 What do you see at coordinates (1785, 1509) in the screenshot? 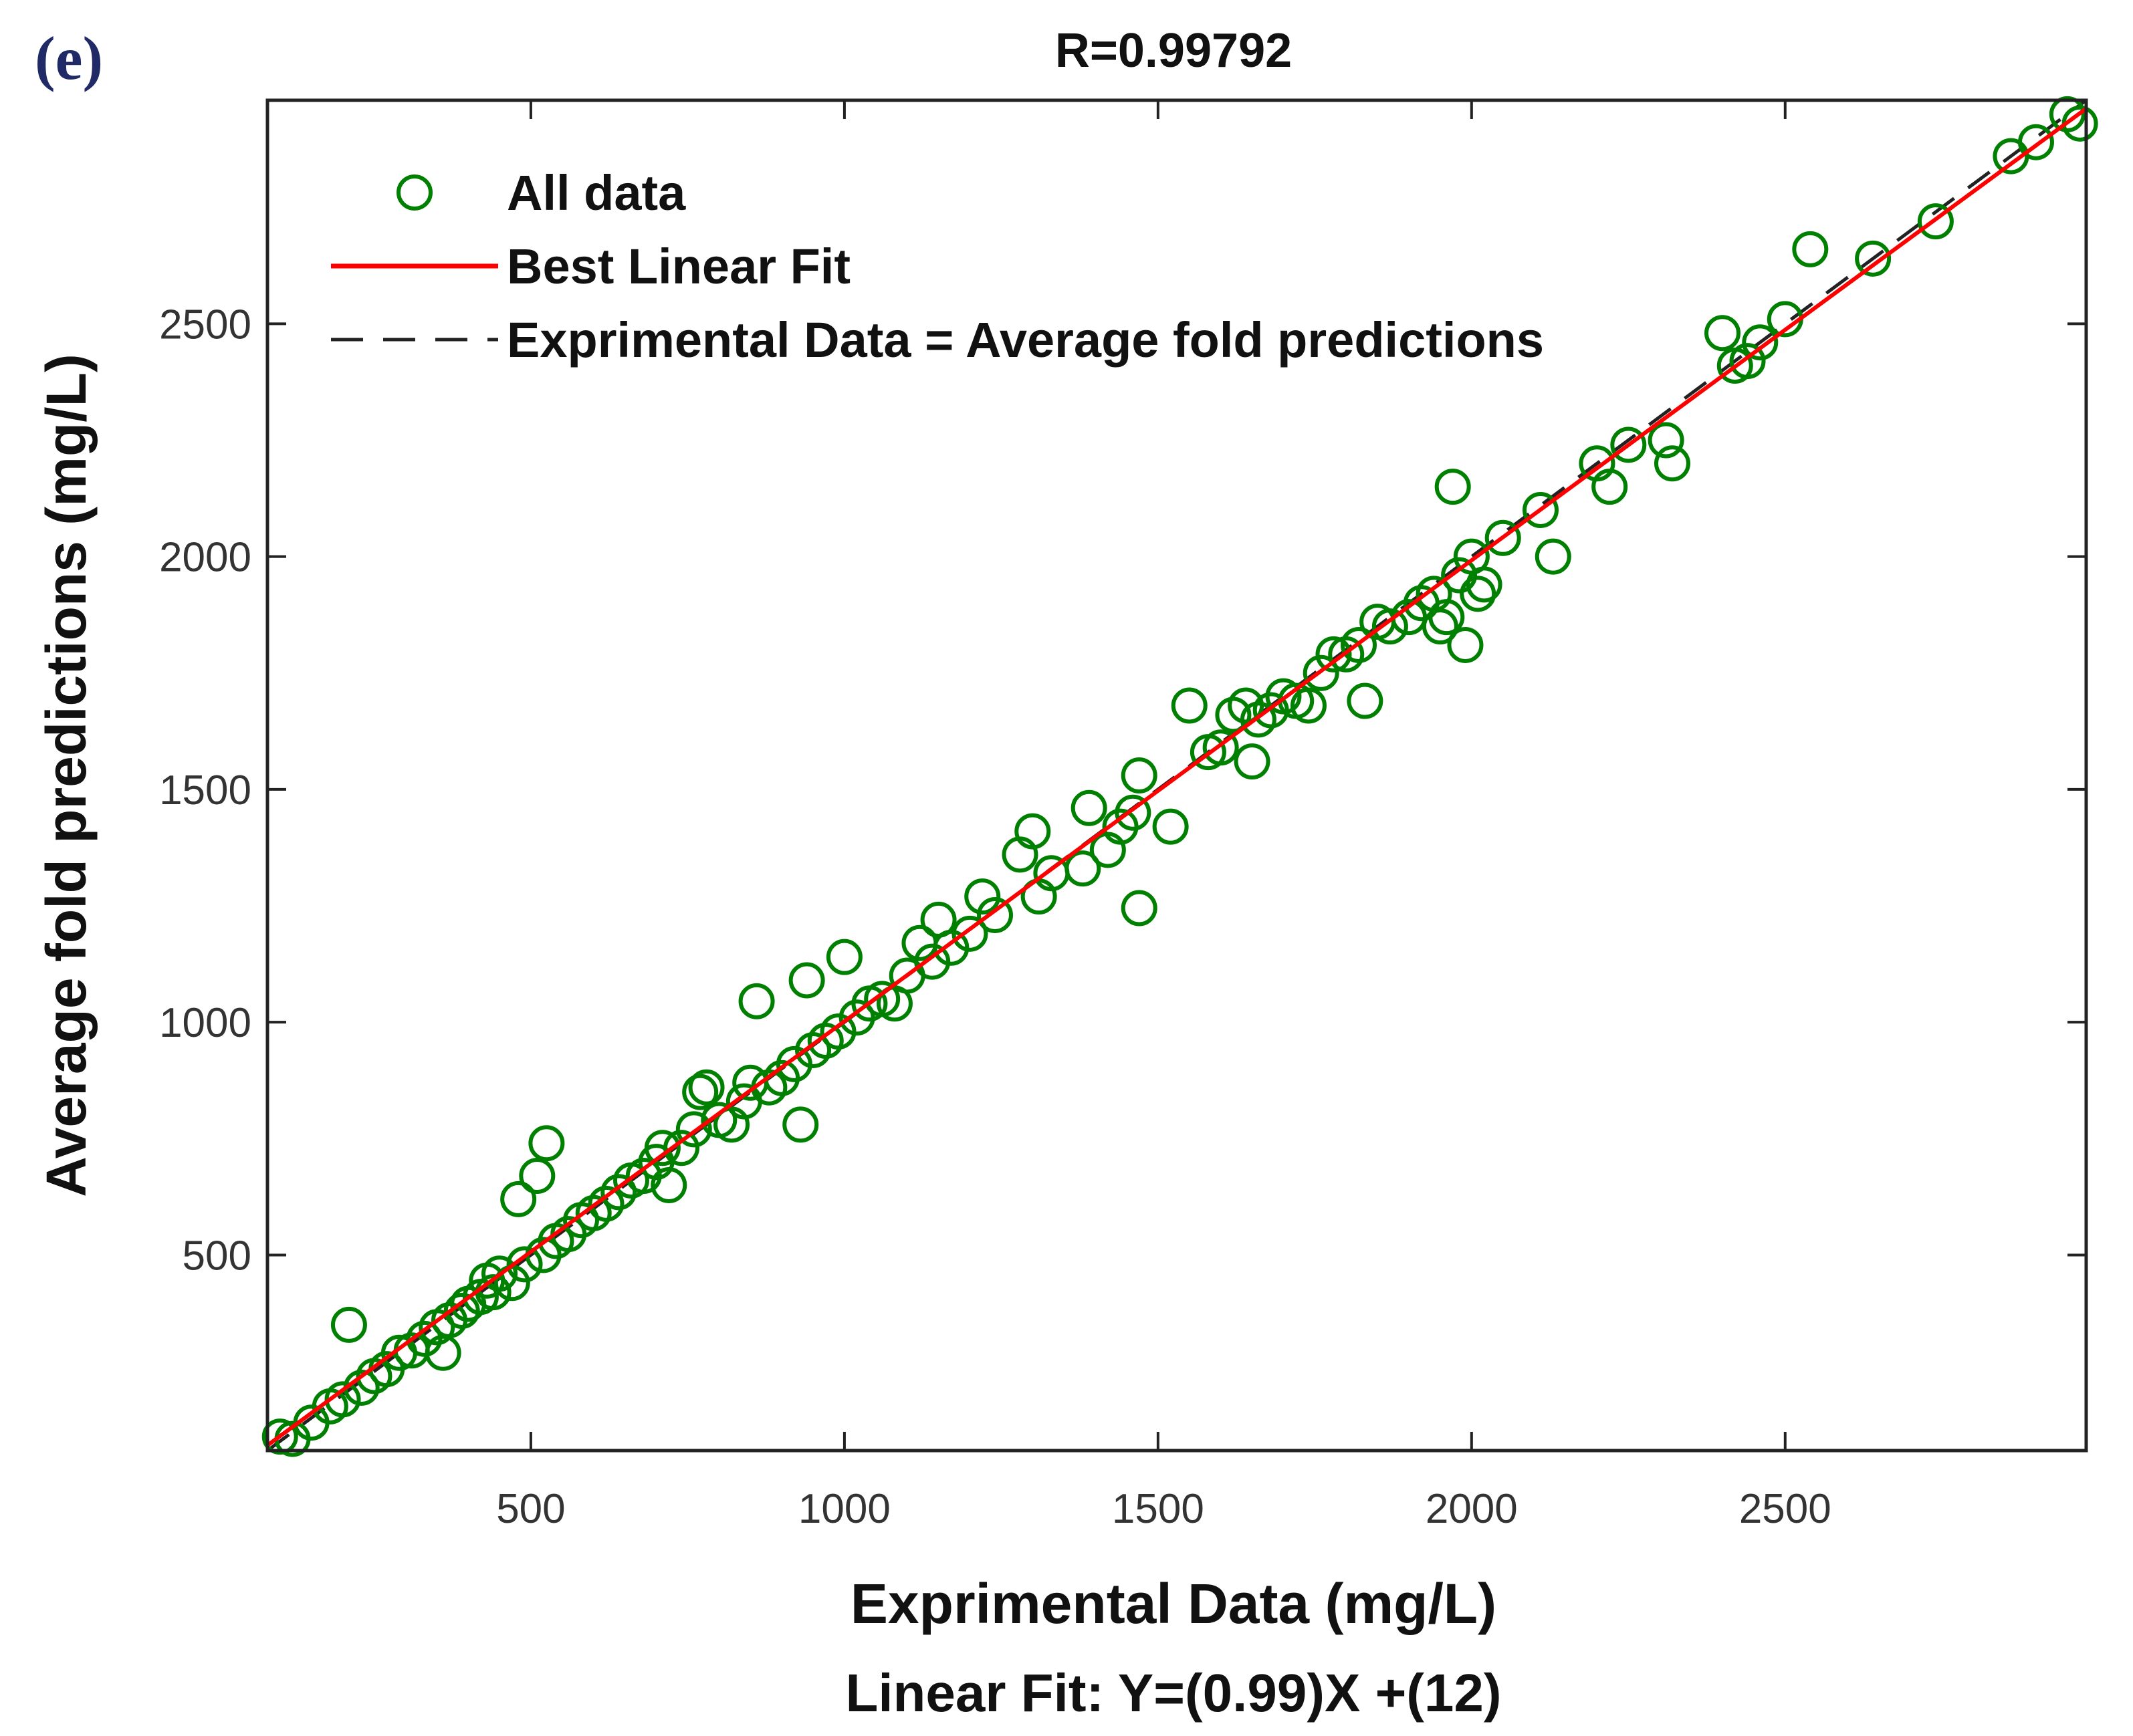
I see `x-tick-label-2500: 2500` at bounding box center [1785, 1509].